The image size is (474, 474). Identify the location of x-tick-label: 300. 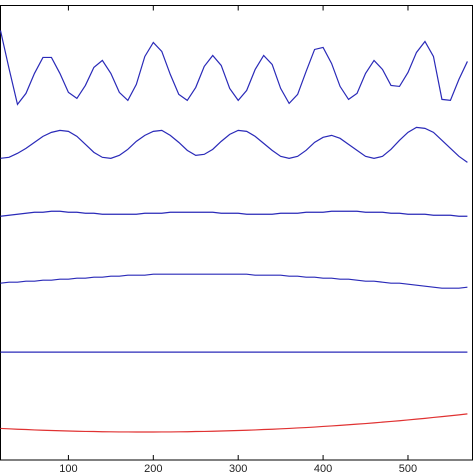
(238, 468).